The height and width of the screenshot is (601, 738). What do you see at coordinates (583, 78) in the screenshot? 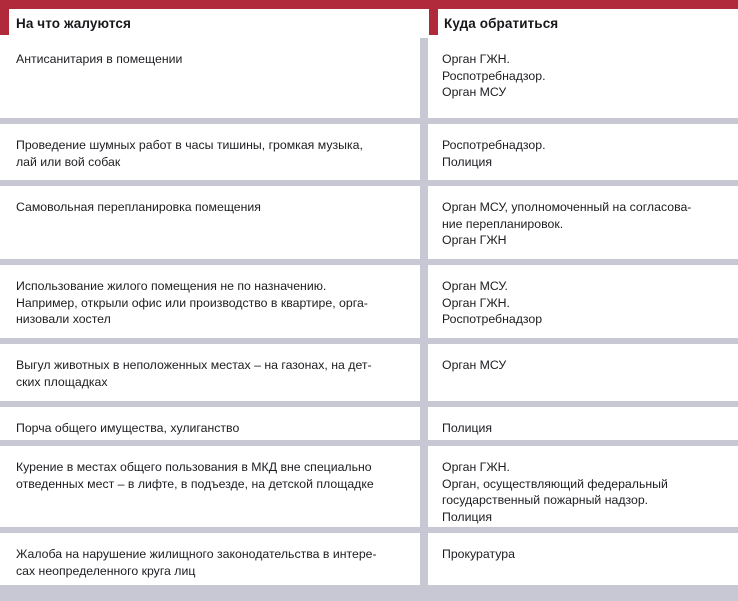
I see `table-cell-authority: Орган ГЖН. Роспотребнадзор. Орган МСУ` at bounding box center [583, 78].